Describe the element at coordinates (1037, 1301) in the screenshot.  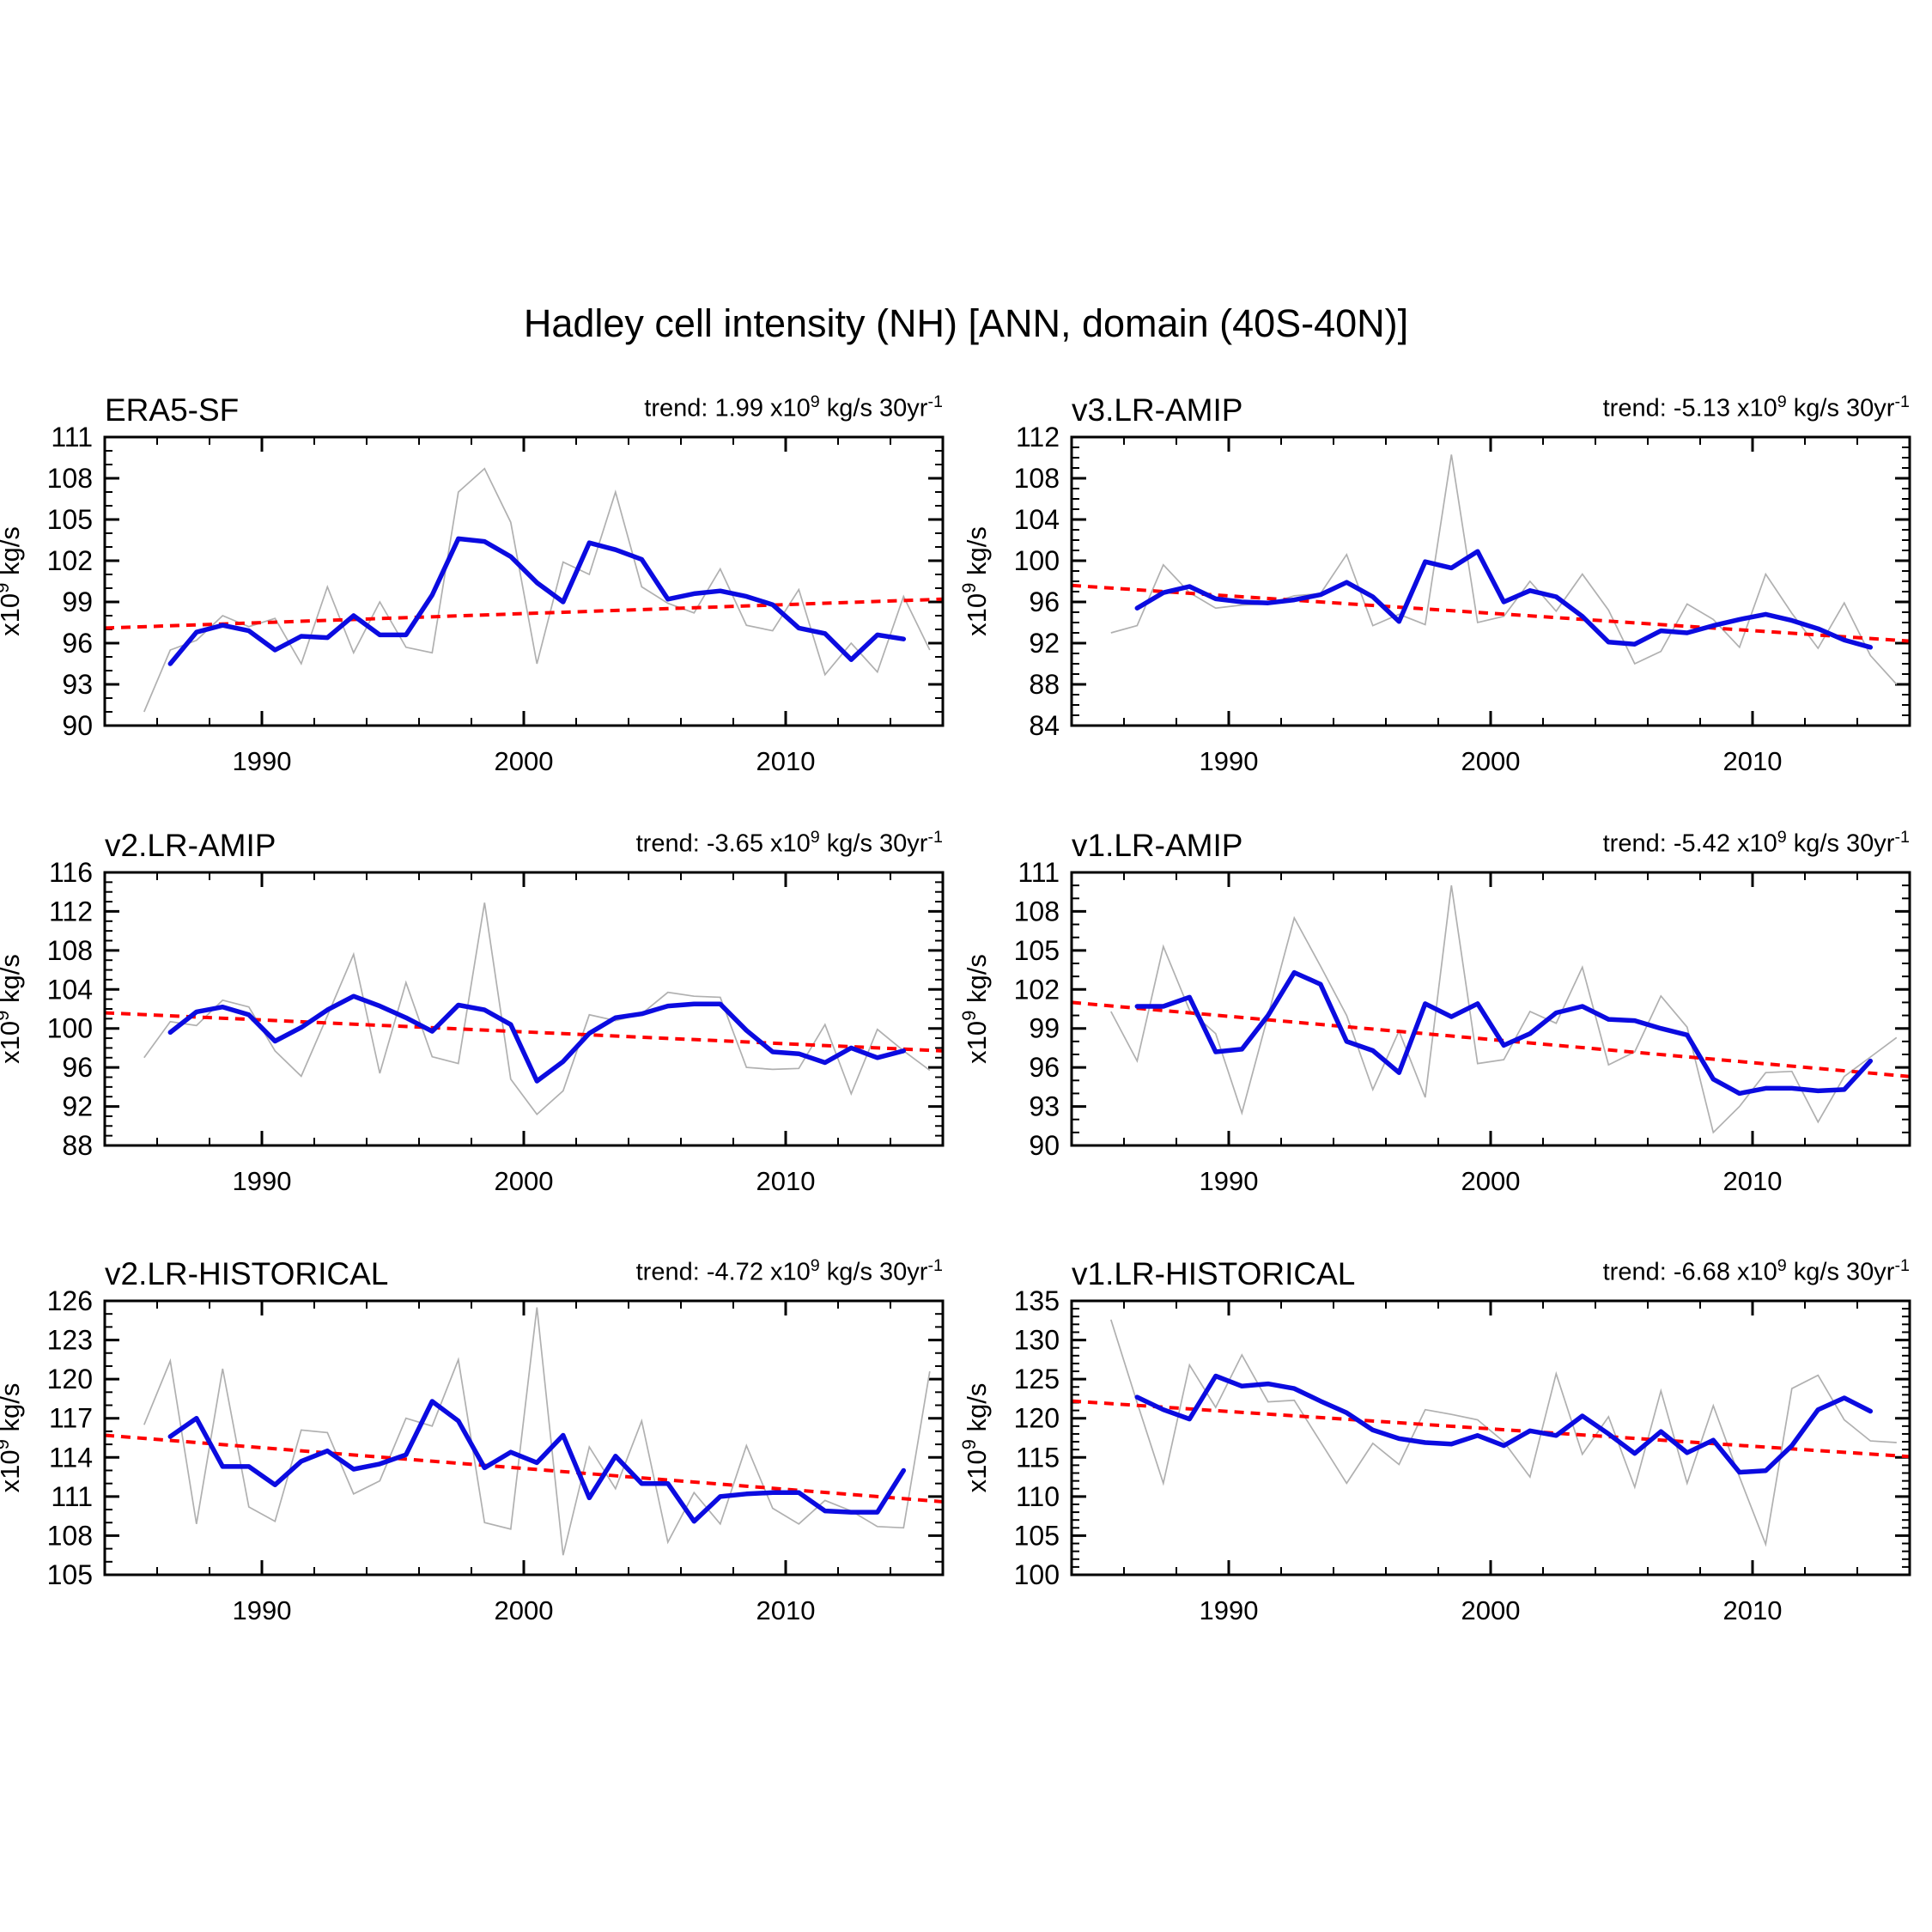
I see `y-tick-label: 135` at that location.